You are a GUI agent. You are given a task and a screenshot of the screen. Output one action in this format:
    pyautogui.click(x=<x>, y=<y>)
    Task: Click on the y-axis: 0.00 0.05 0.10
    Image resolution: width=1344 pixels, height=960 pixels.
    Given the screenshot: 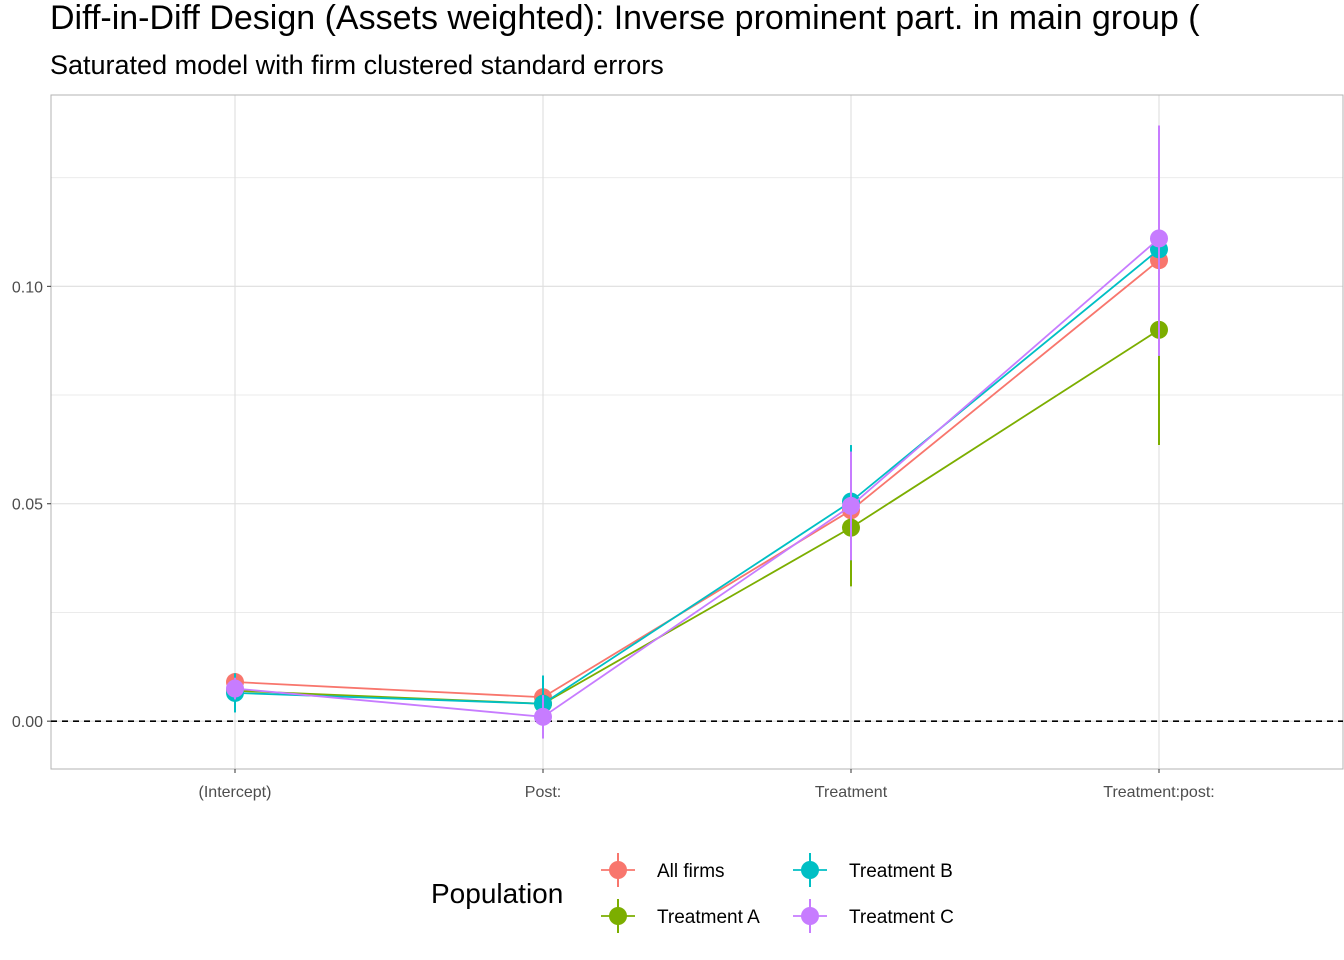 What is the action you would take?
    pyautogui.click(x=31, y=505)
    